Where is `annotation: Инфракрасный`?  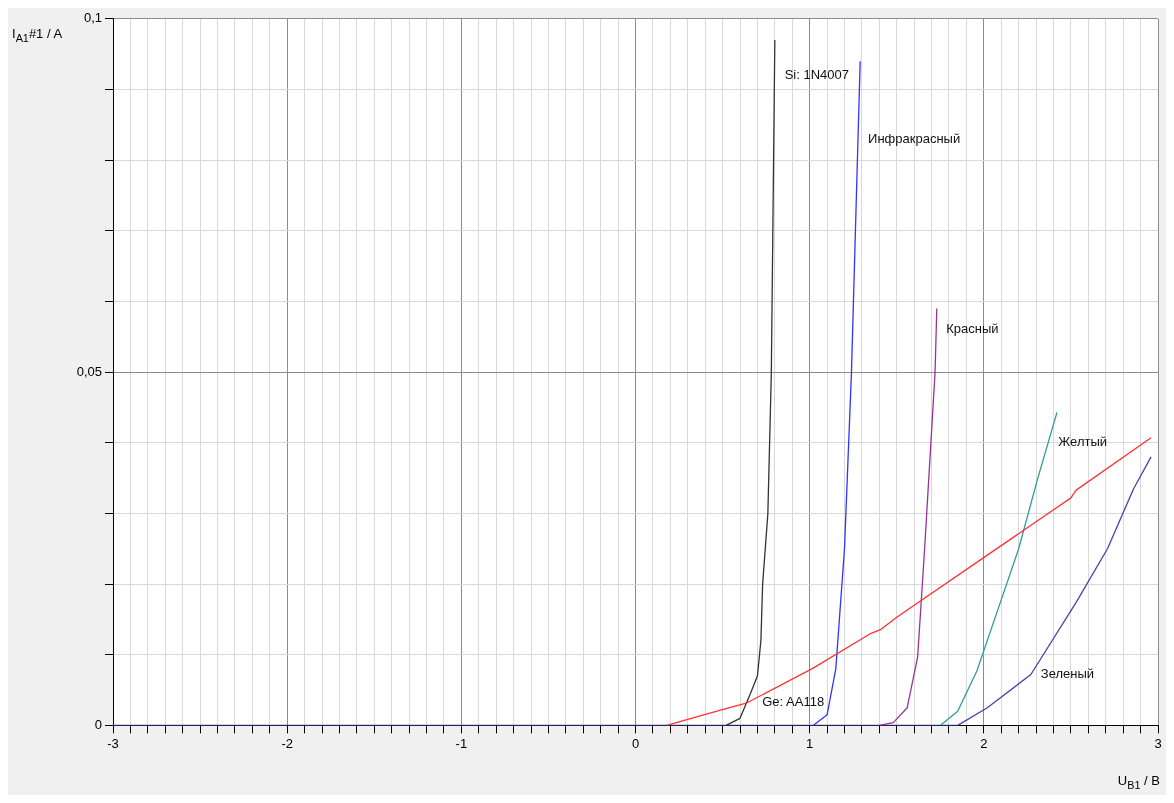
annotation: Инфракрасный is located at coordinates (914, 138).